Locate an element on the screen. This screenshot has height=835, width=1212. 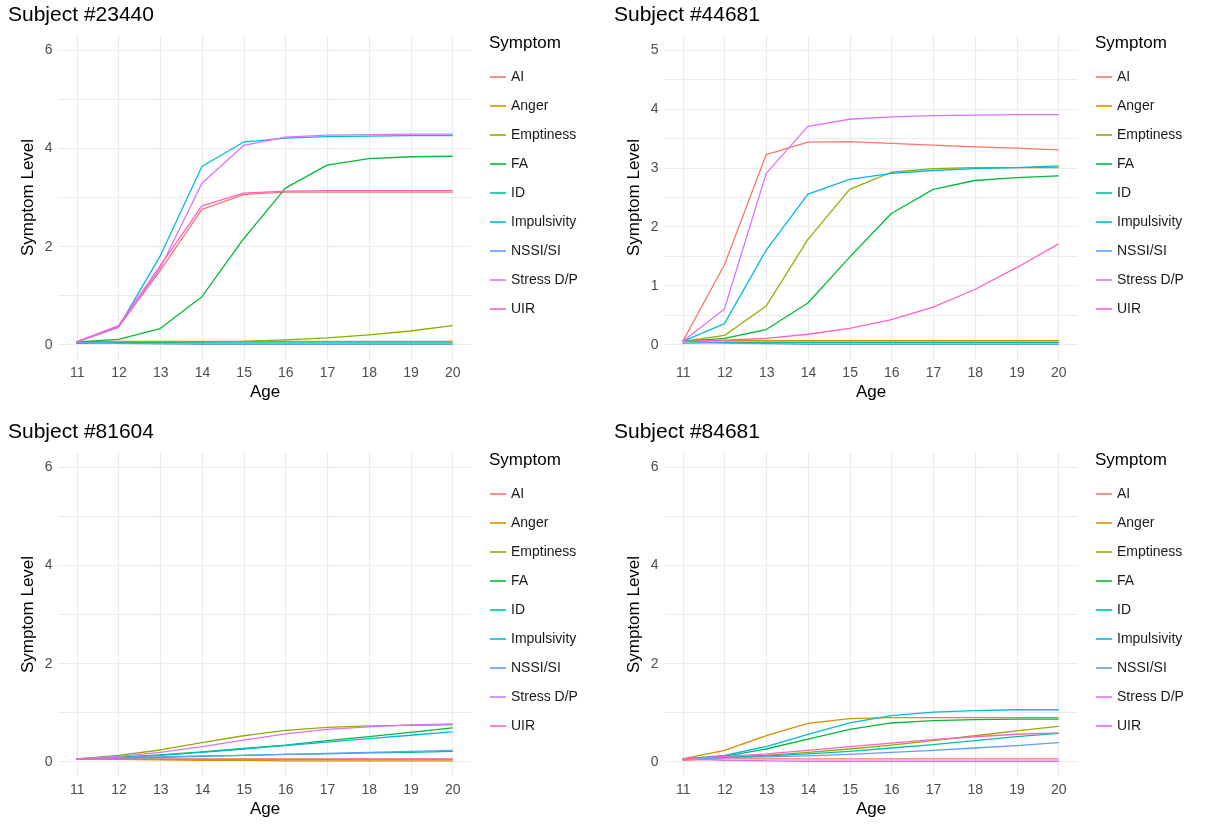
y-tick-label: 1 is located at coordinates (654, 284).